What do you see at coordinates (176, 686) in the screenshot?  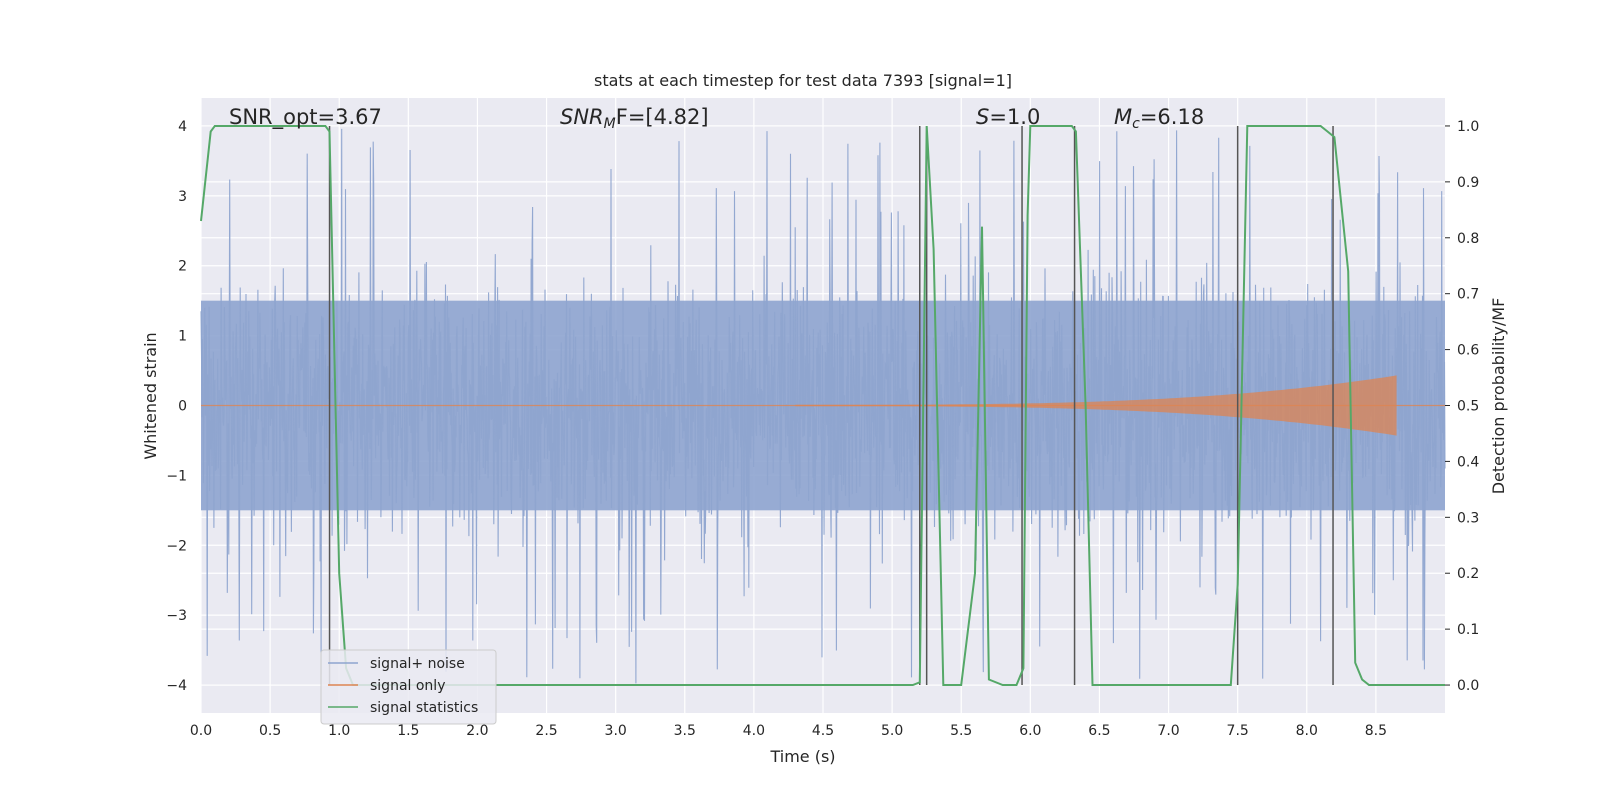 I see `y-tick-label: −4` at bounding box center [176, 686].